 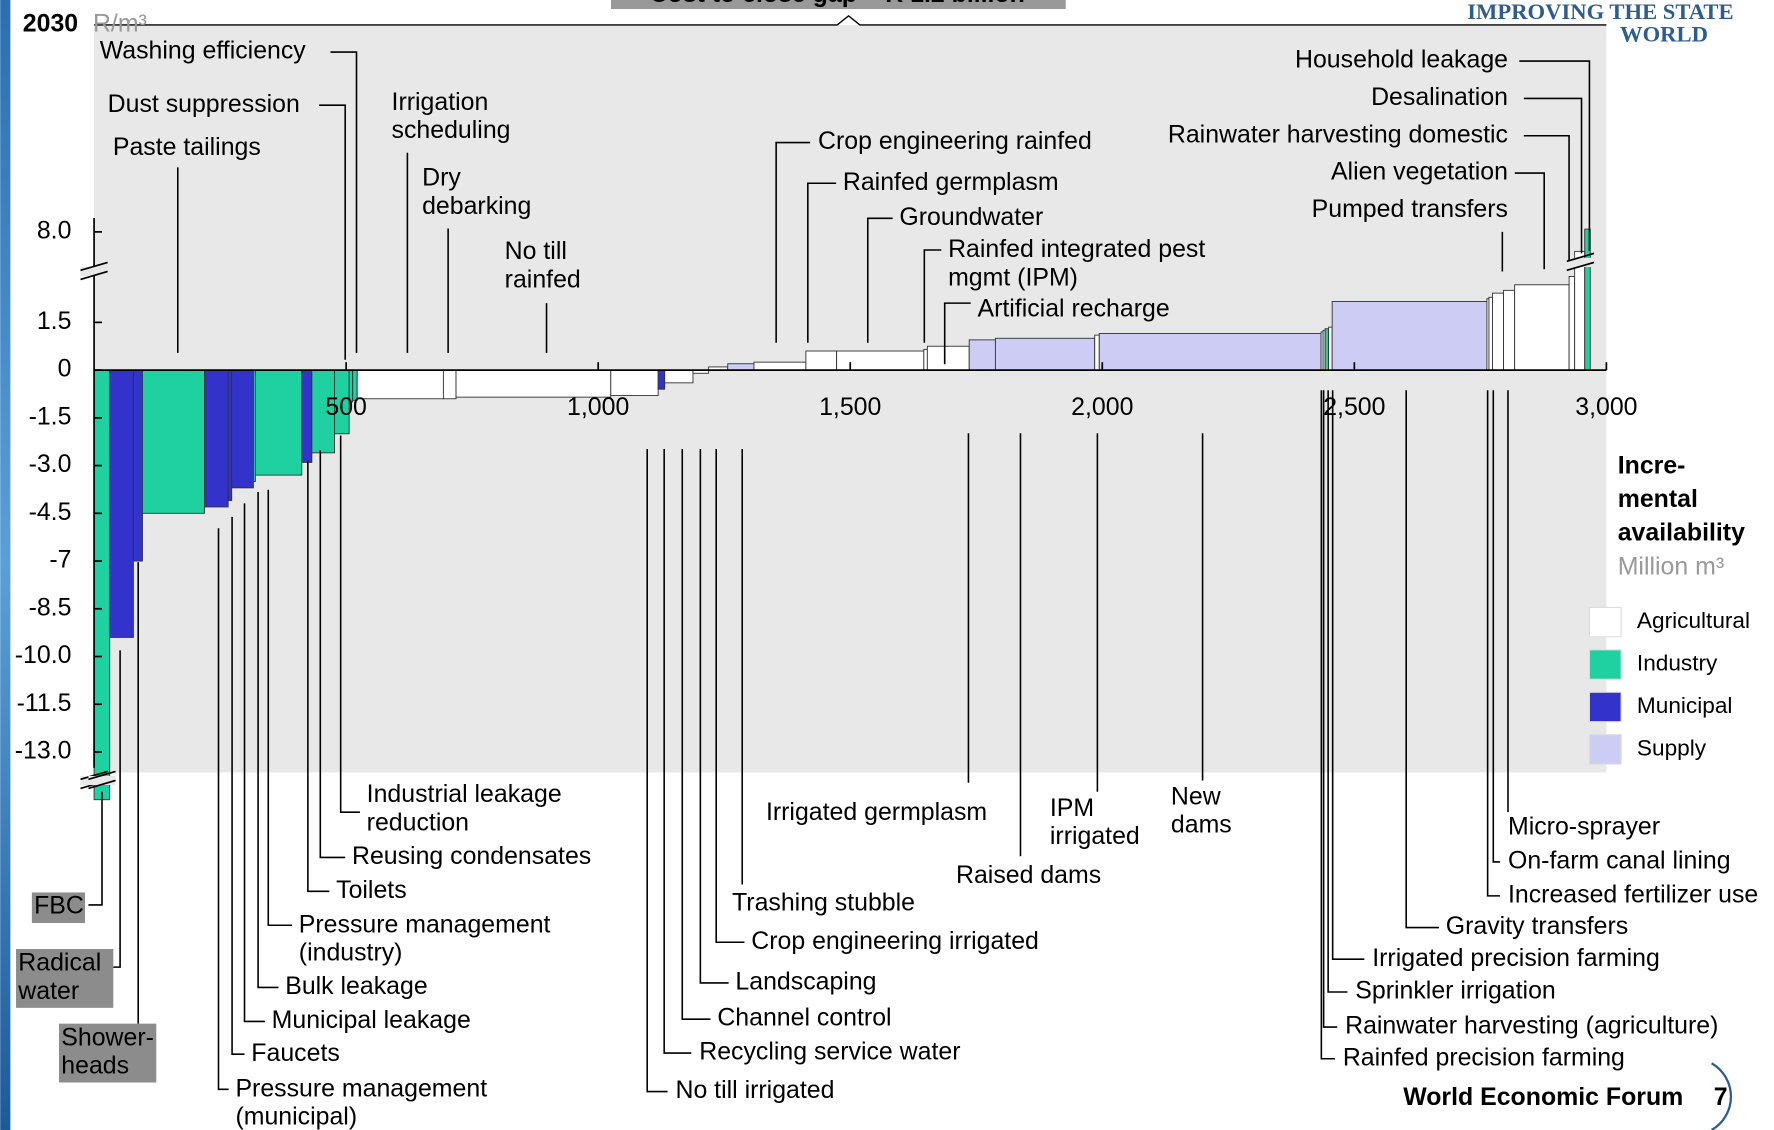 What do you see at coordinates (476, 191) in the screenshot?
I see `segment-label: Dry debarking` at bounding box center [476, 191].